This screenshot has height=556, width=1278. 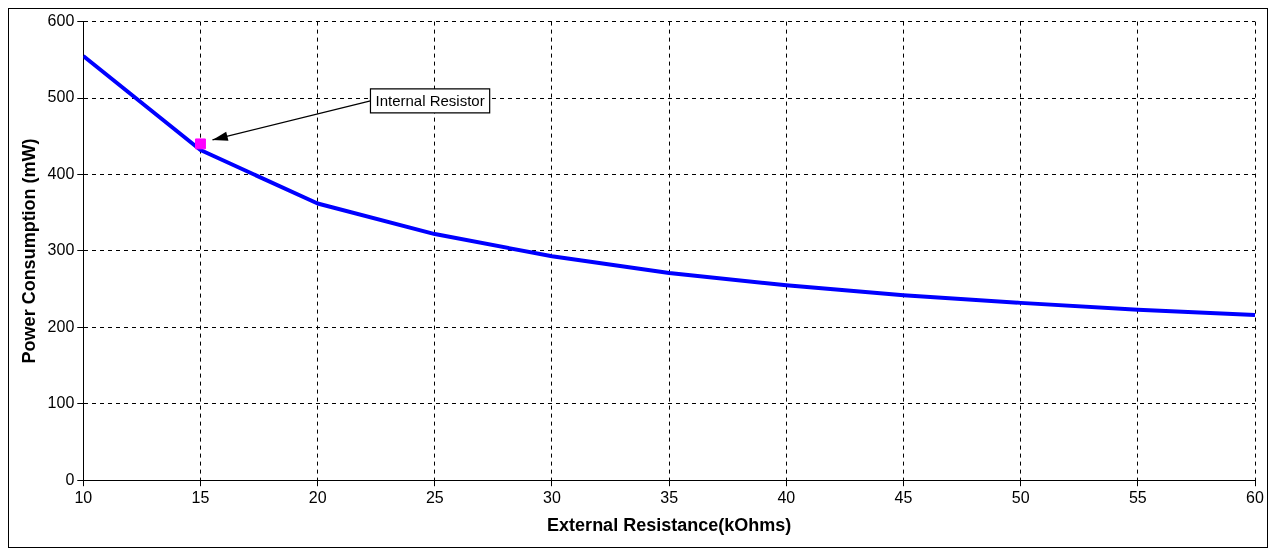 What do you see at coordinates (552, 498) in the screenshot?
I see `x-tick-label: 30` at bounding box center [552, 498].